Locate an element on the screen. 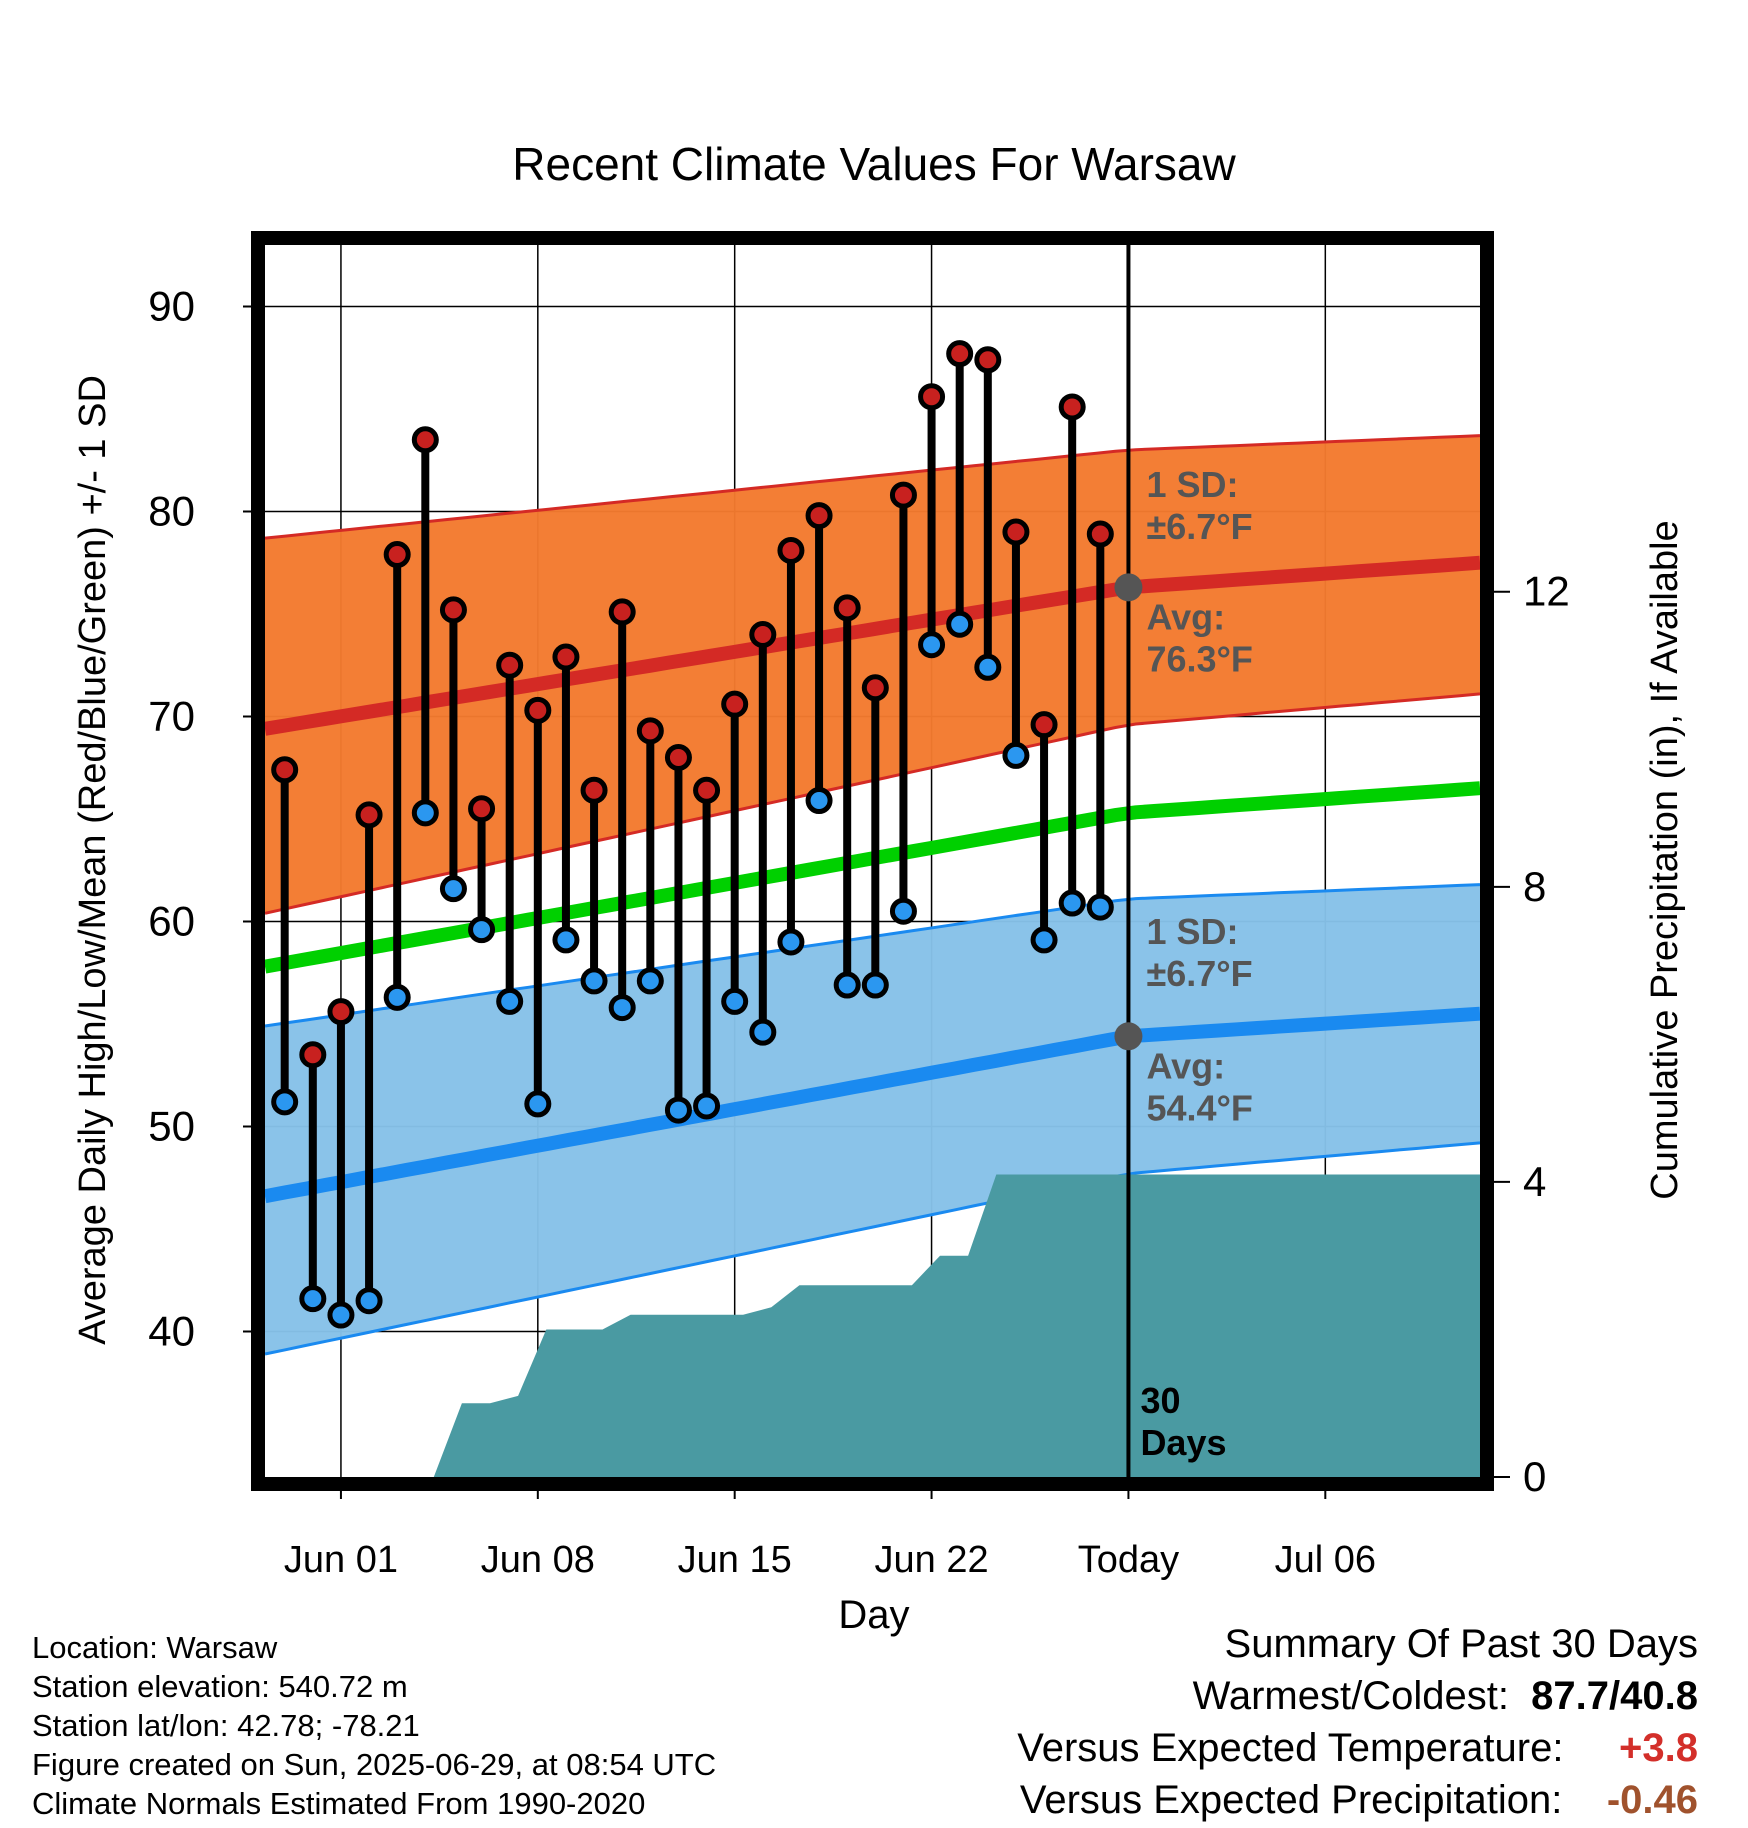 Image resolution: width=1748 pixels, height=1828 pixels. high-sd-band-upper-edge is located at coordinates (872, 487).